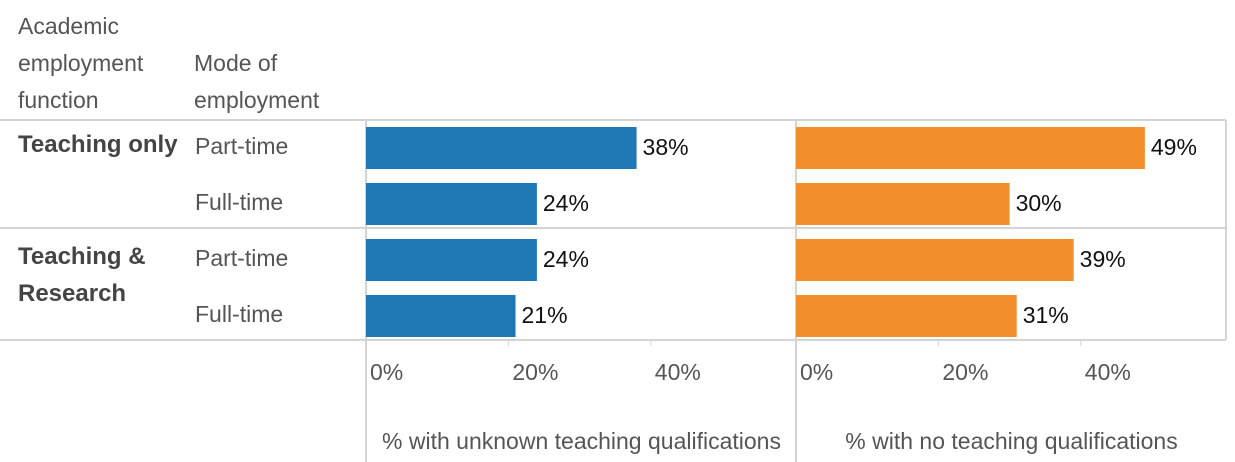  I want to click on x-axis-title-wrap: % with unknown teaching qualifications, so click(581, 441).